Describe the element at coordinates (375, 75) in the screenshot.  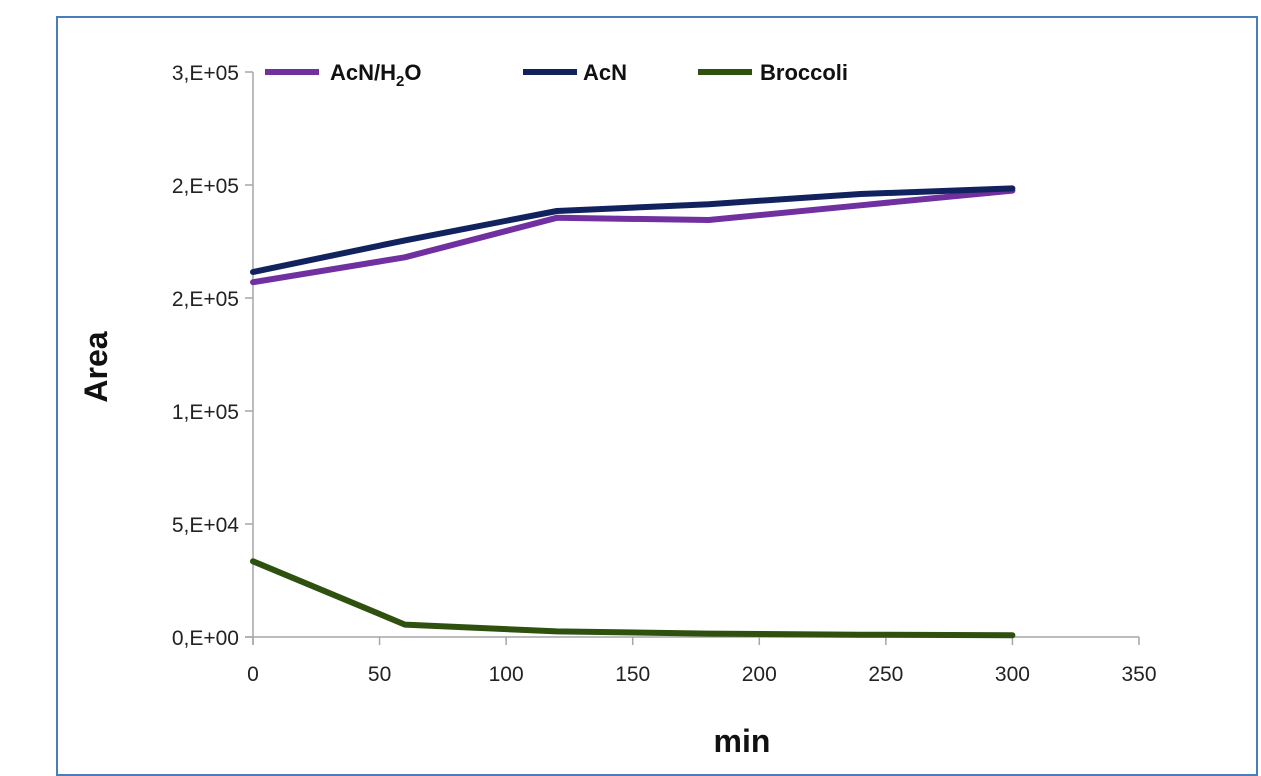
I see `legend-label-acn-h2o: AcN/H2O` at that location.